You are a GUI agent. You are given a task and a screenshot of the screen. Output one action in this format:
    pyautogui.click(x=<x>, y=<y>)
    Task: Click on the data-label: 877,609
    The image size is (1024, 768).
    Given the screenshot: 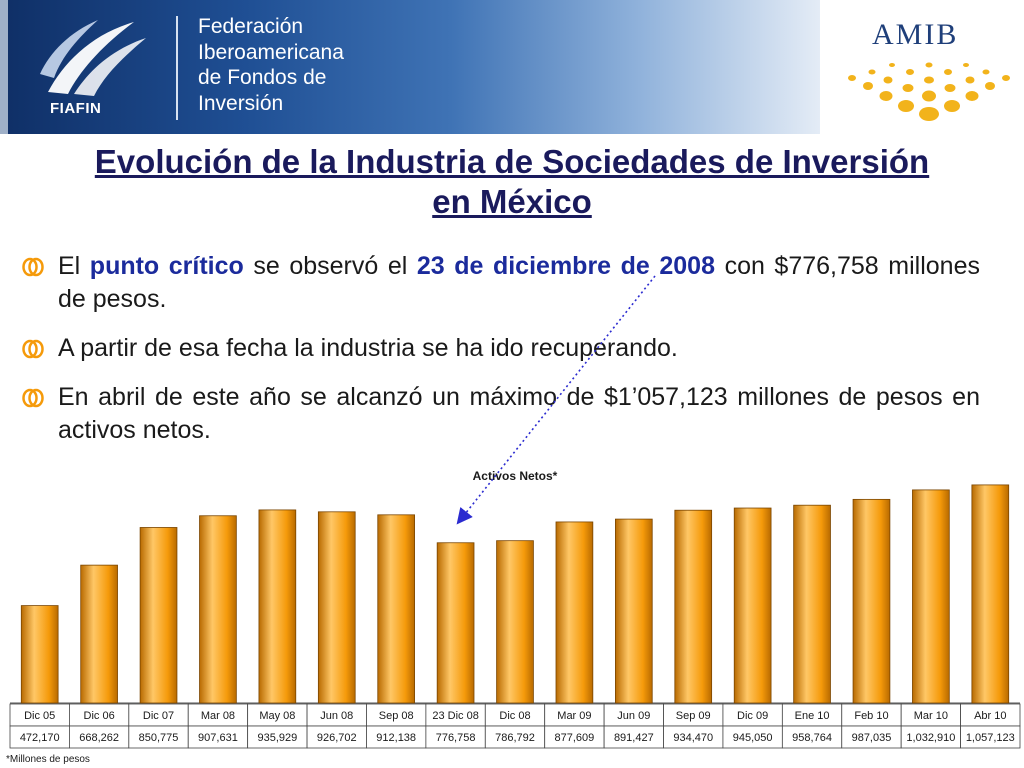 What is the action you would take?
    pyautogui.click(x=575, y=738)
    